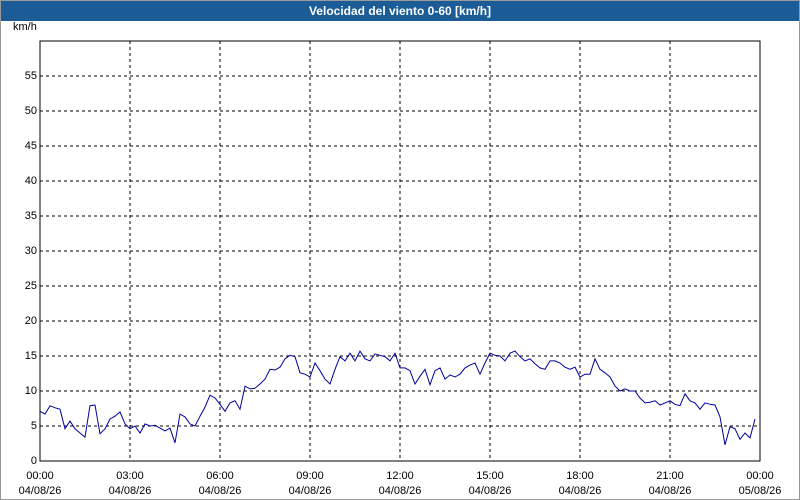 The image size is (800, 500). Describe the element at coordinates (31, 251) in the screenshot. I see `y-tick-label: 30` at that location.